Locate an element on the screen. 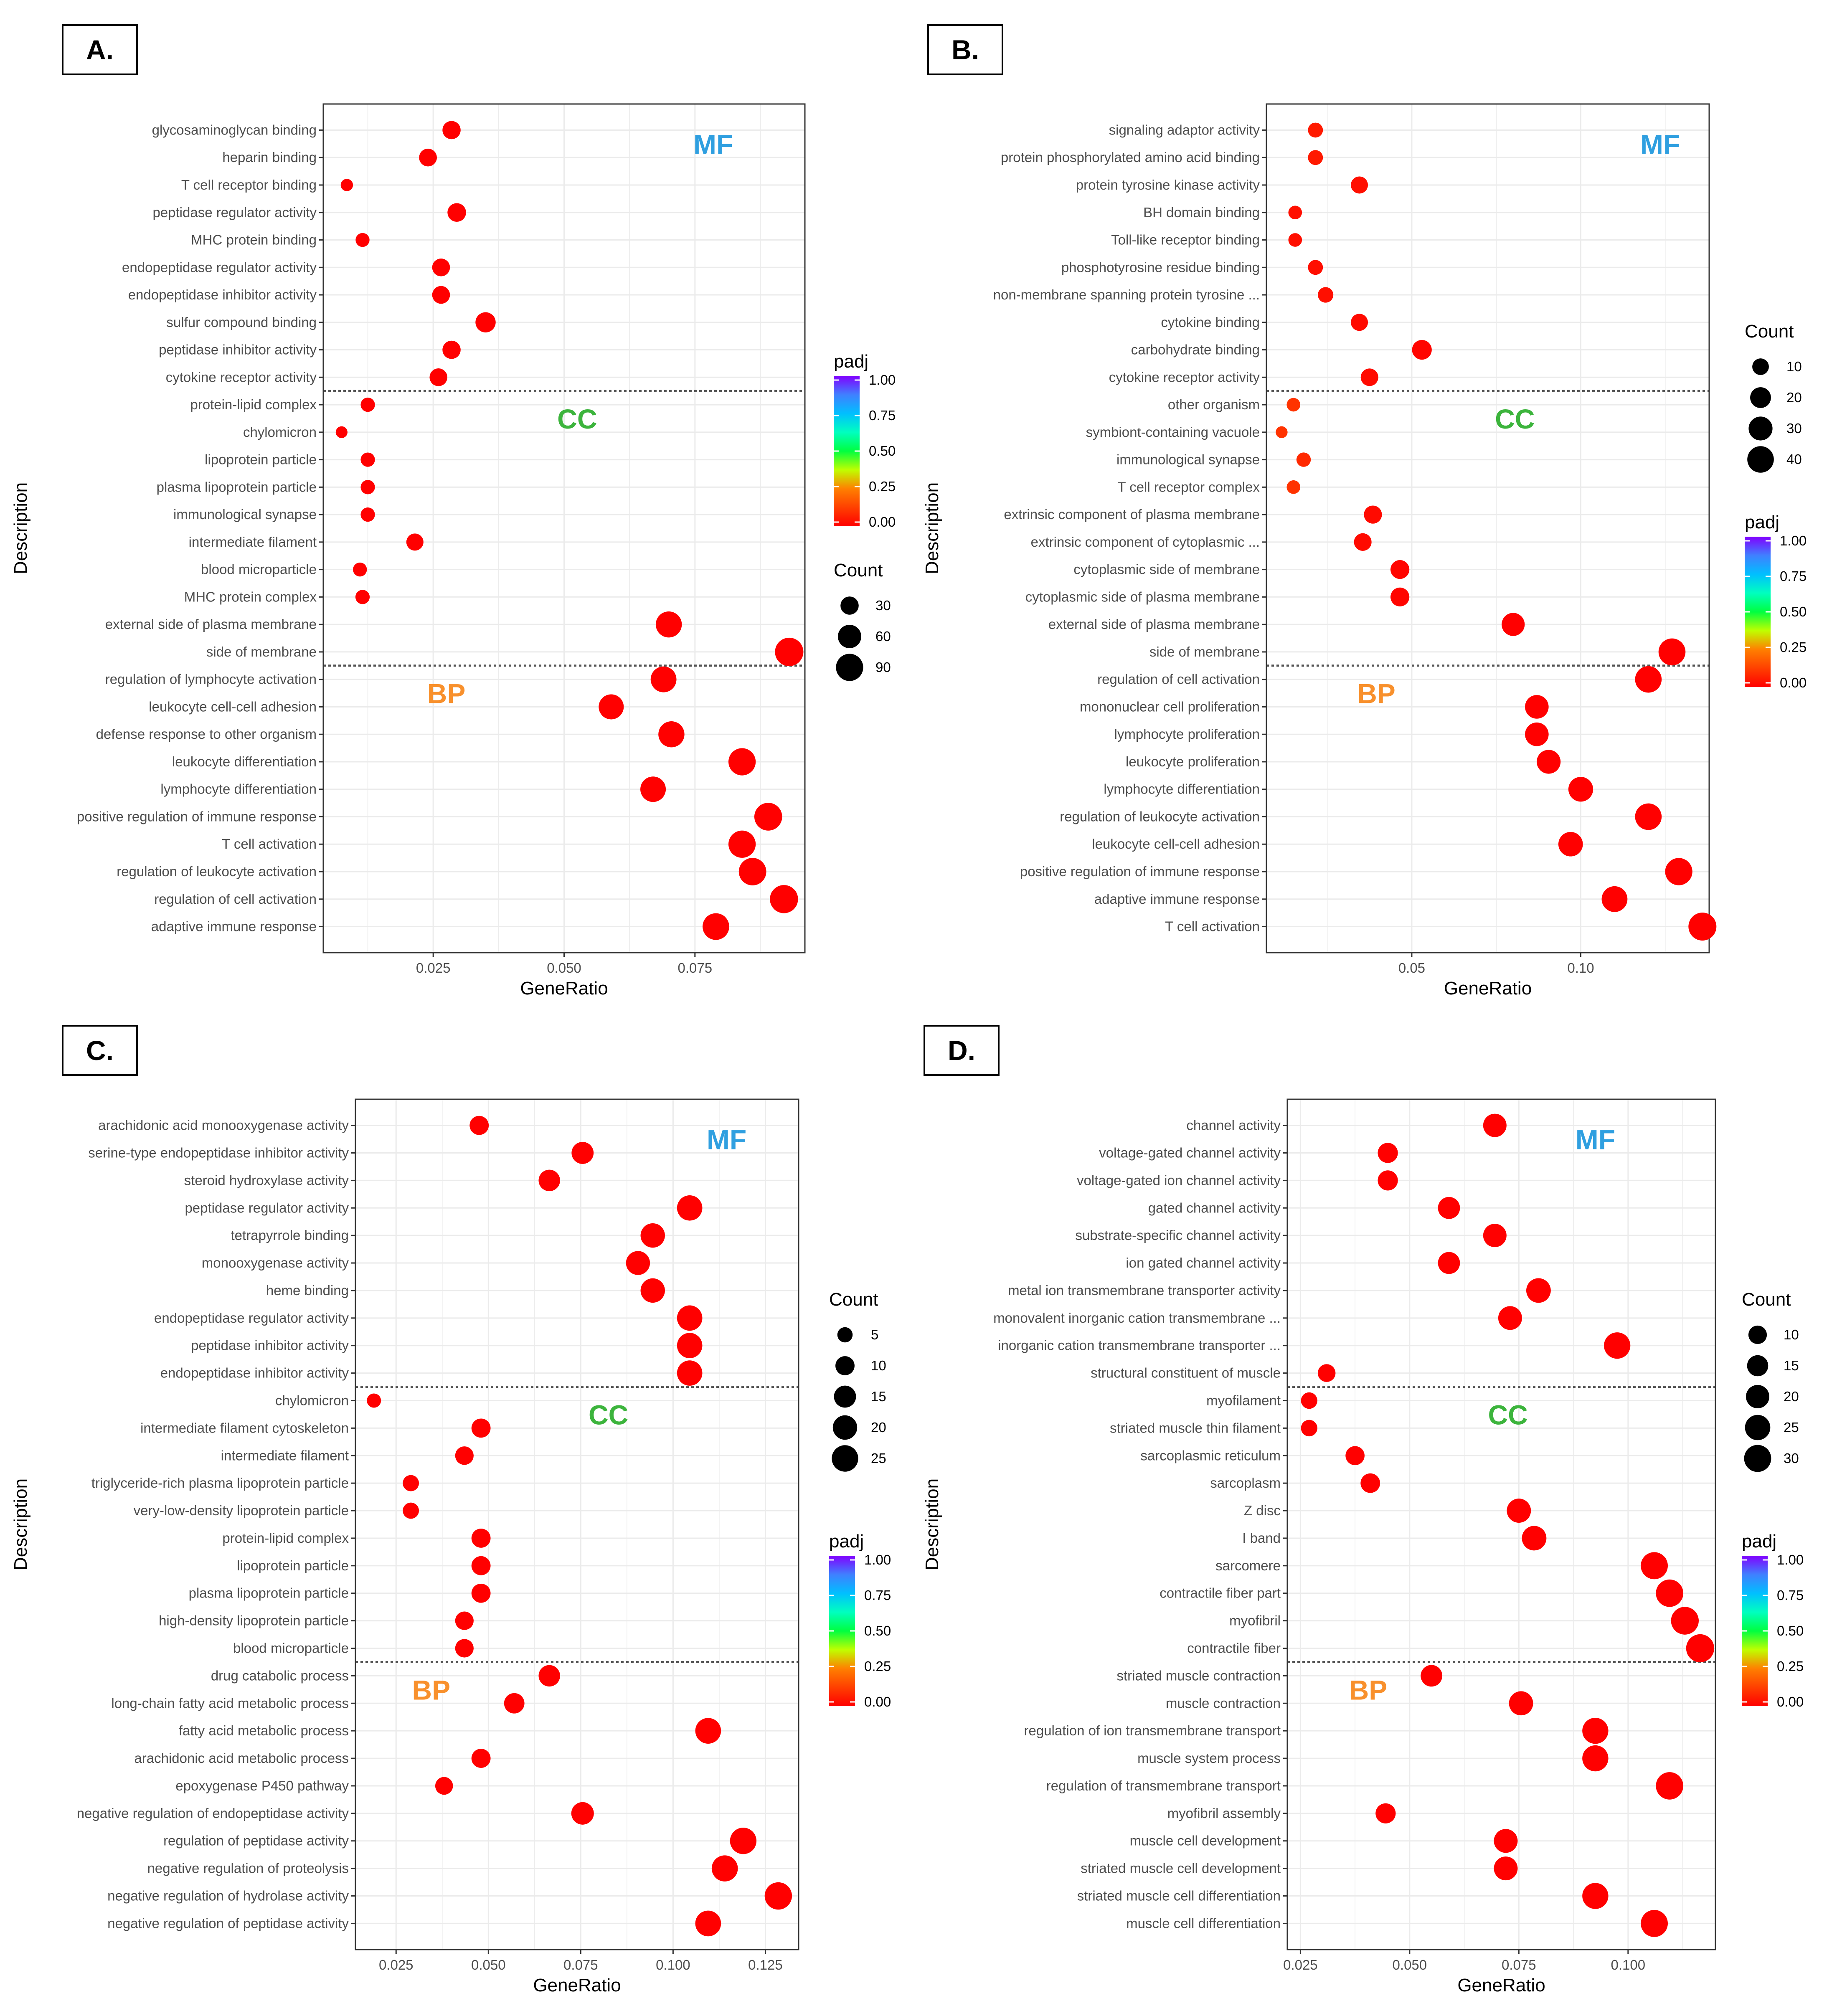 The width and height of the screenshot is (1837, 2016). x-tick-label: 0.025 is located at coordinates (396, 1965).